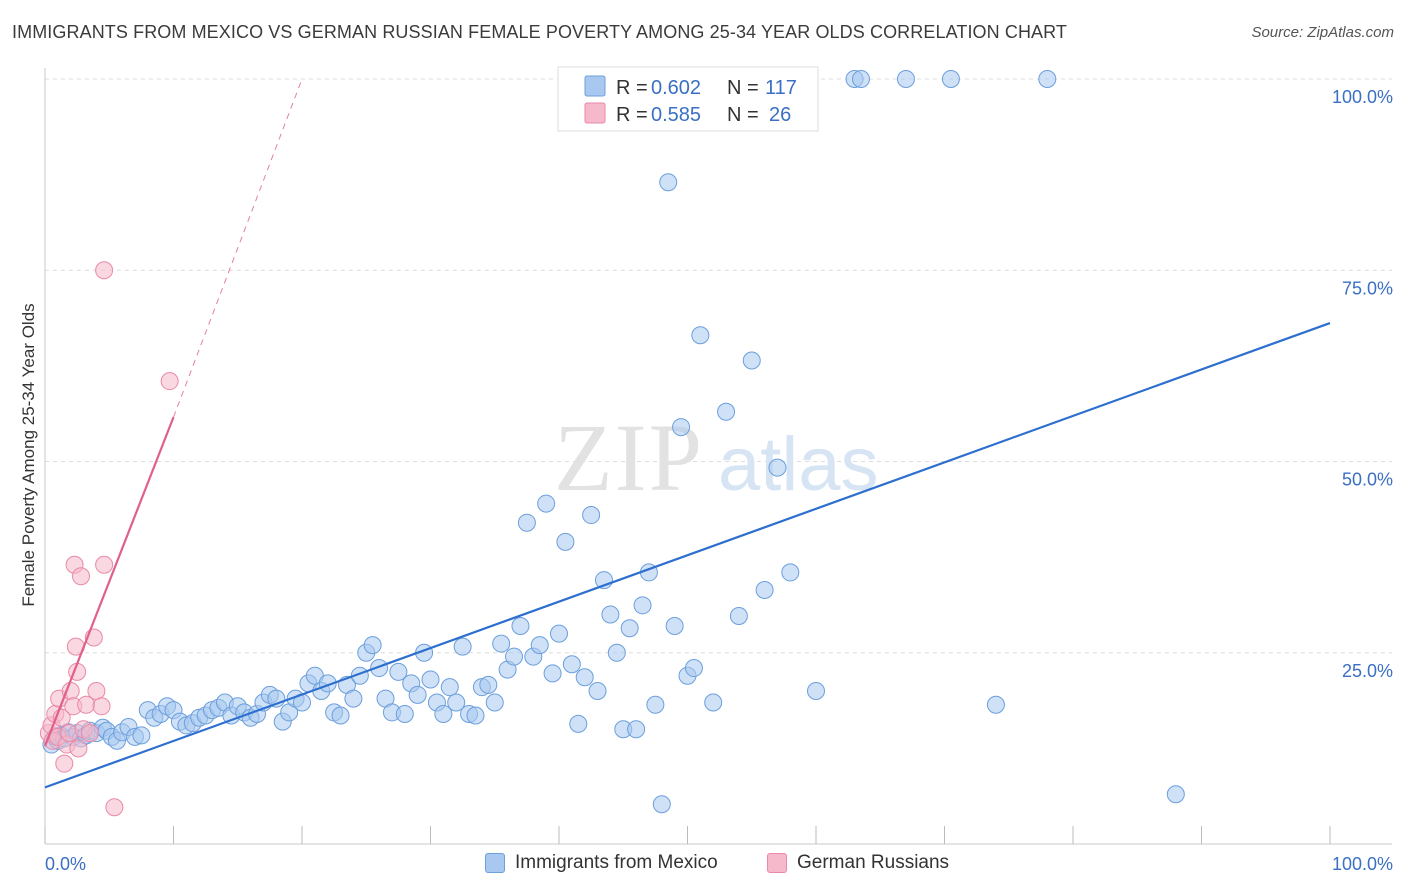  I want to click on y-tick-label: 50.0%, so click(1367, 480).